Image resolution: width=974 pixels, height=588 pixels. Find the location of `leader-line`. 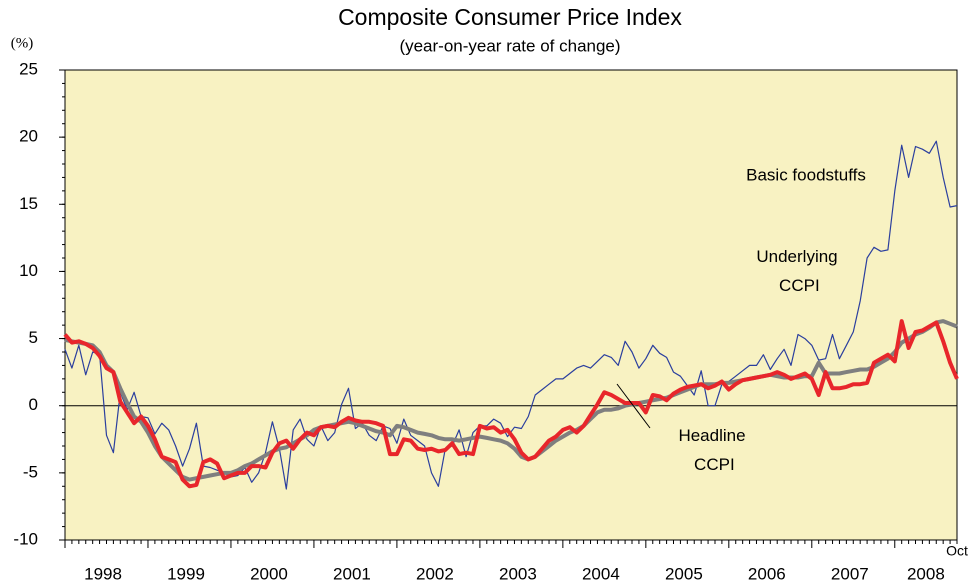

leader-line is located at coordinates (633, 406).